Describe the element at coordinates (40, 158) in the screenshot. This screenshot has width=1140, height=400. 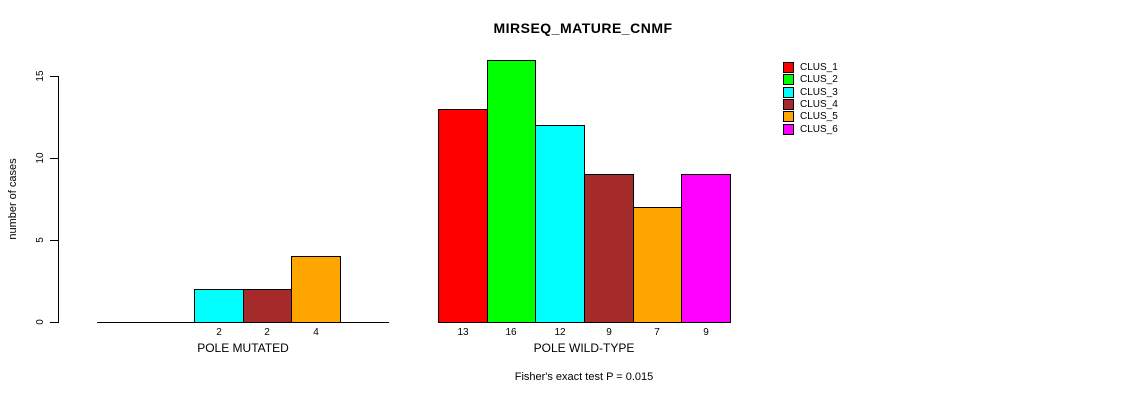
I see `y-axis-tick-label: 10` at that location.